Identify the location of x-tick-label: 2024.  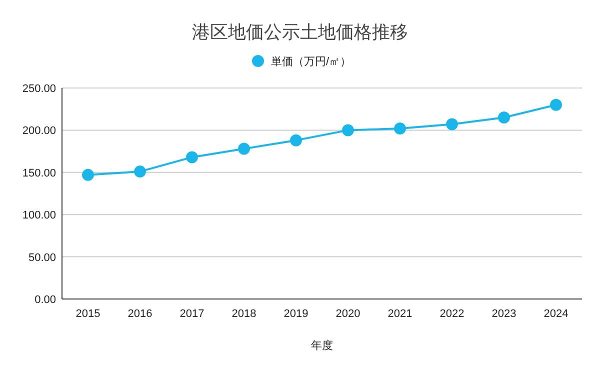
(556, 314).